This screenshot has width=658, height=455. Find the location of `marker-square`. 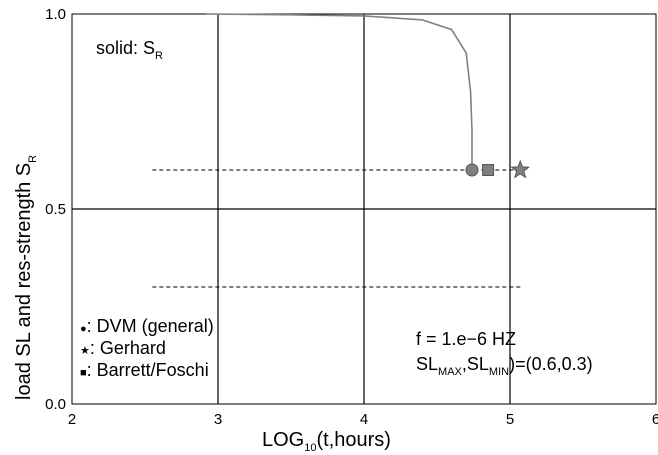

marker-square is located at coordinates (488, 170).